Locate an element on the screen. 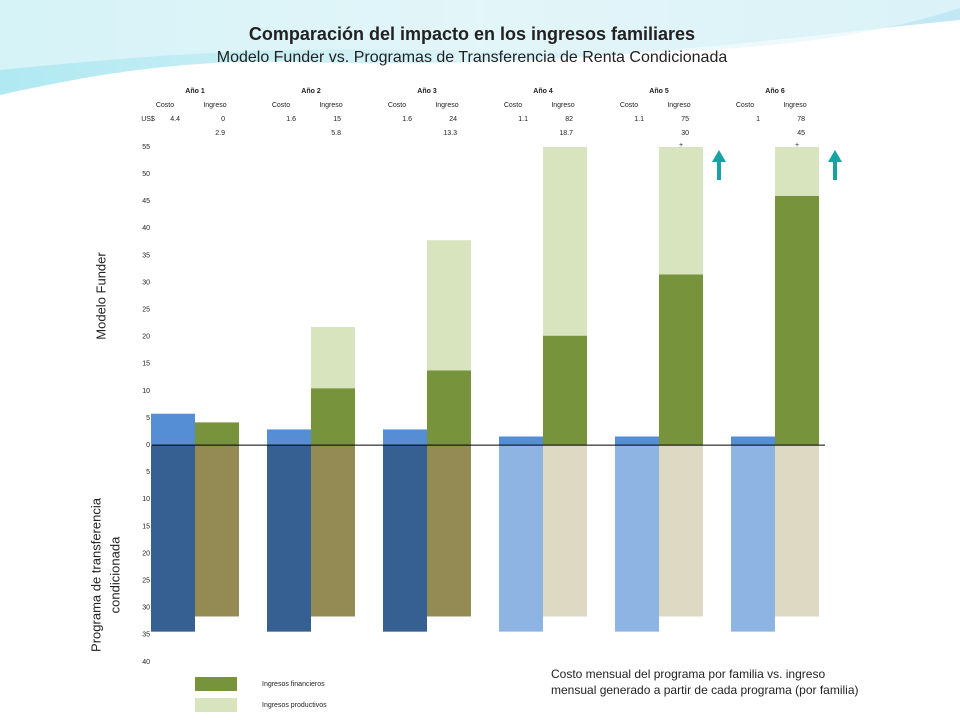  table-cell: 5.8 is located at coordinates (336, 133).